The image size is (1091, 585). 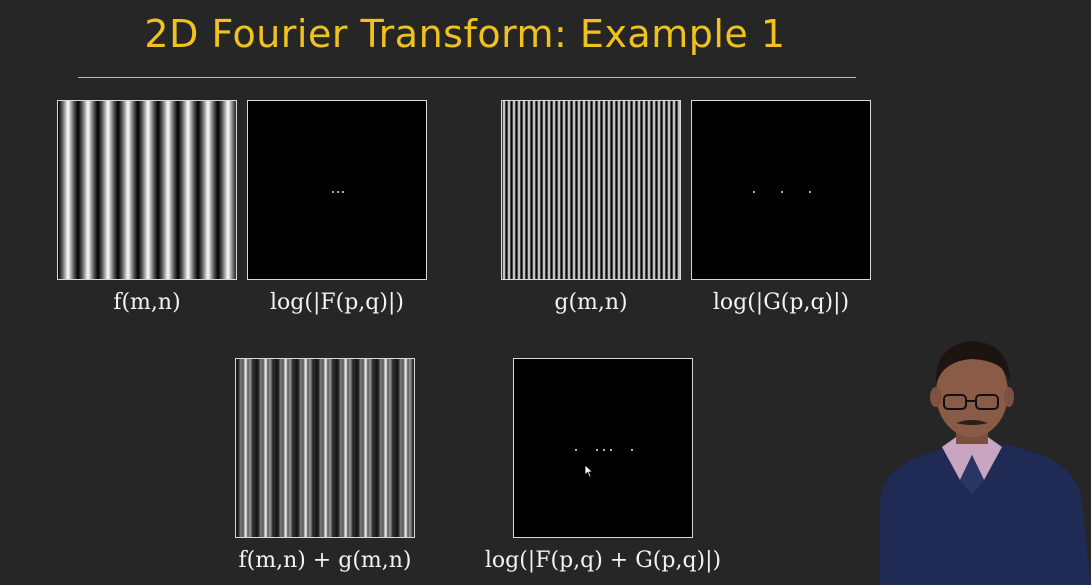 What do you see at coordinates (589, 471) in the screenshot?
I see `mouse-cursor-icon` at bounding box center [589, 471].